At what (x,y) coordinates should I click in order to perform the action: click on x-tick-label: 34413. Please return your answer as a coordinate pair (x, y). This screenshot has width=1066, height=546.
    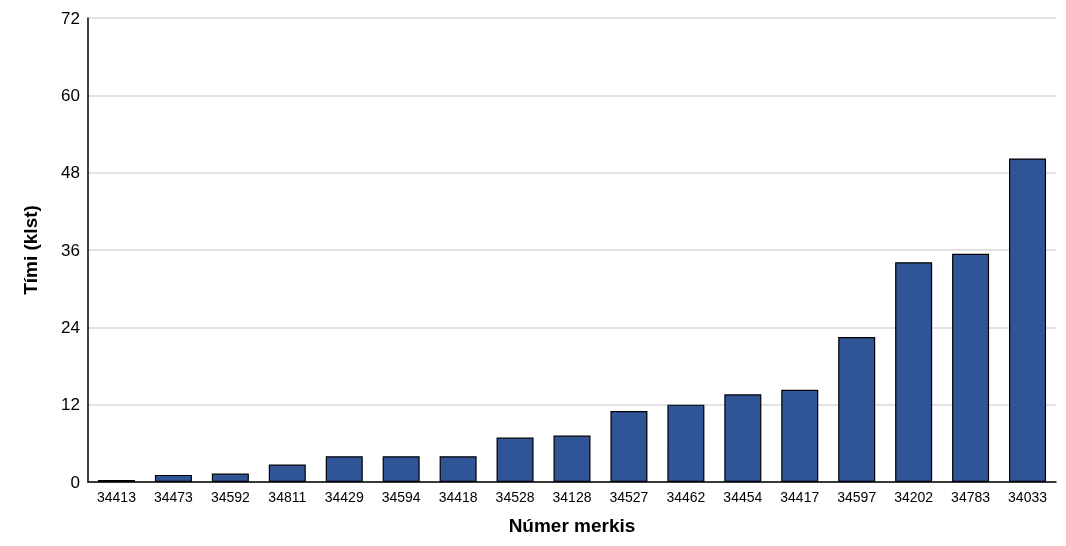
    Looking at the image, I should click on (117, 497).